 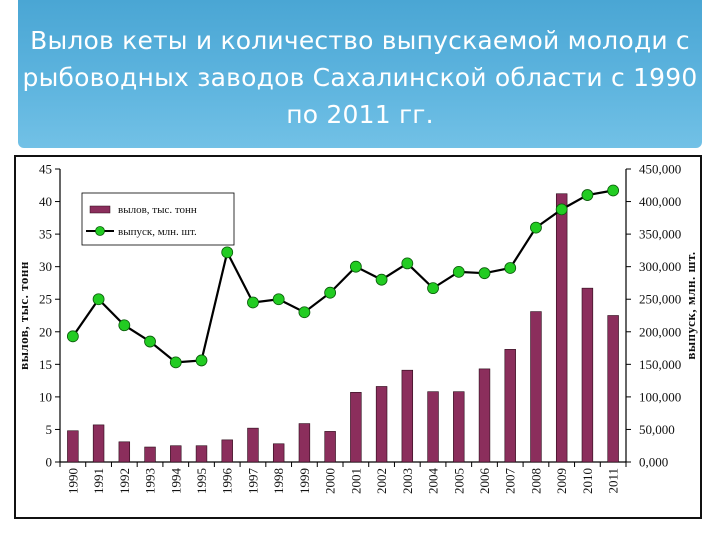 I want to click on x-tick-label: 2005, so click(x=458, y=481).